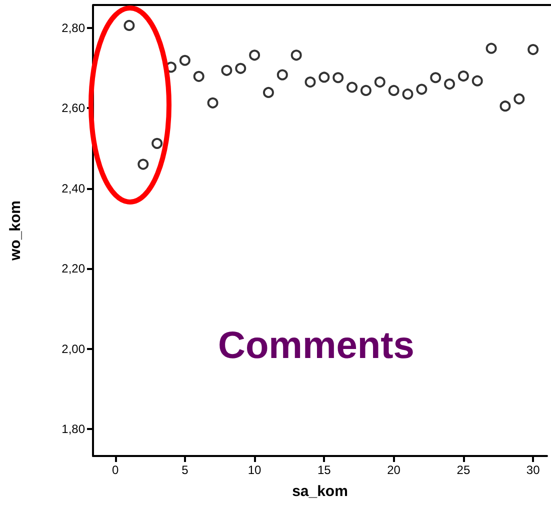 The height and width of the screenshot is (509, 551). Describe the element at coordinates (463, 470) in the screenshot. I see `x-tick-label: 25` at that location.